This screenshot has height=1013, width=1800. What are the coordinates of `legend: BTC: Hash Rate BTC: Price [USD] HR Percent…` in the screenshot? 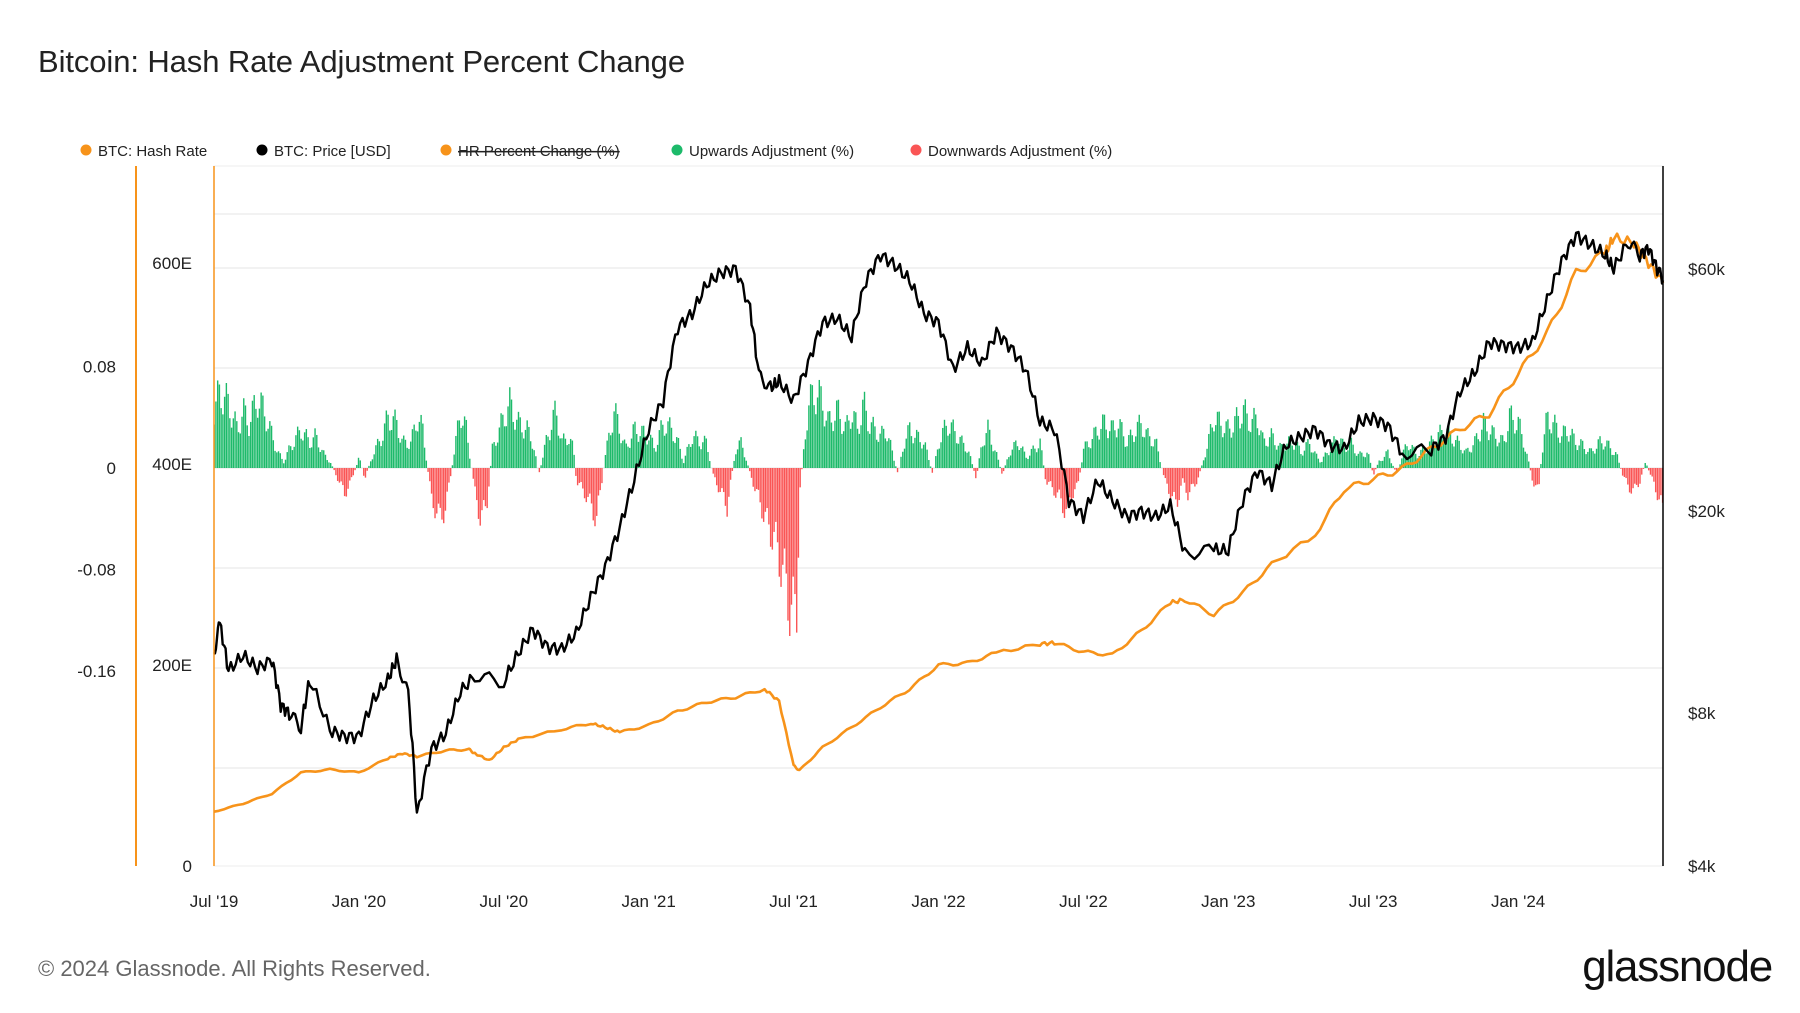 It's located at (596, 151).